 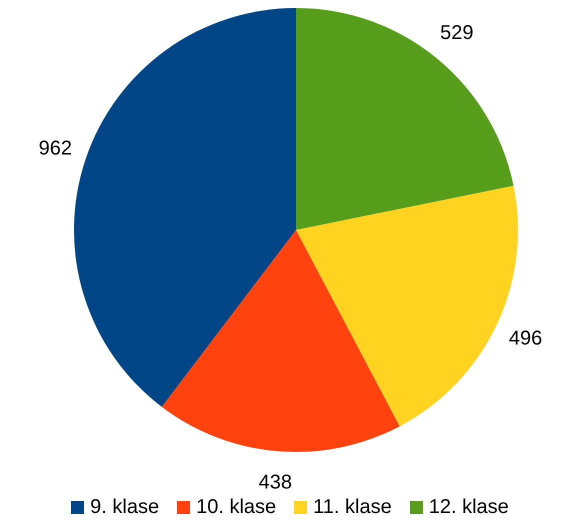 What do you see at coordinates (275, 483) in the screenshot?
I see `data-label: 438` at bounding box center [275, 483].